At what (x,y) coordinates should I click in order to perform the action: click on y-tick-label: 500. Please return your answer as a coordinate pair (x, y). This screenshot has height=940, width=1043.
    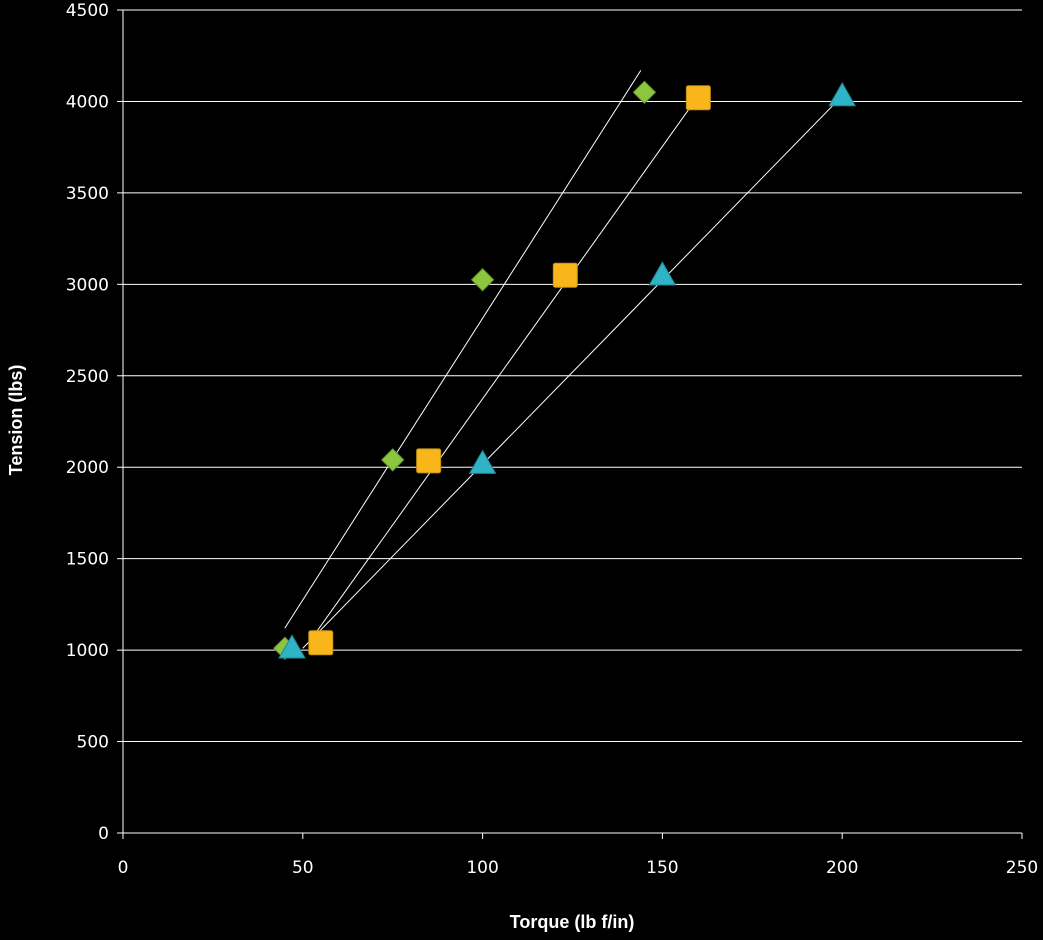
    Looking at the image, I should click on (93, 743).